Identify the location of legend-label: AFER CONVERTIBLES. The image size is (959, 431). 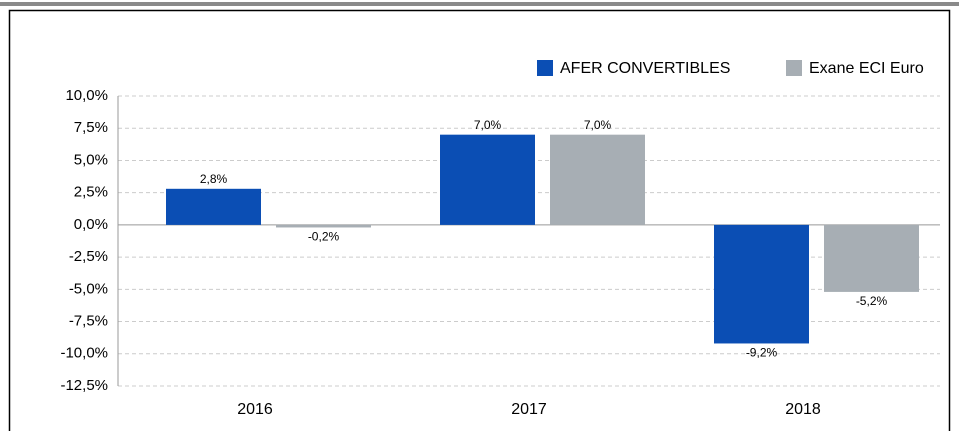
(645, 68).